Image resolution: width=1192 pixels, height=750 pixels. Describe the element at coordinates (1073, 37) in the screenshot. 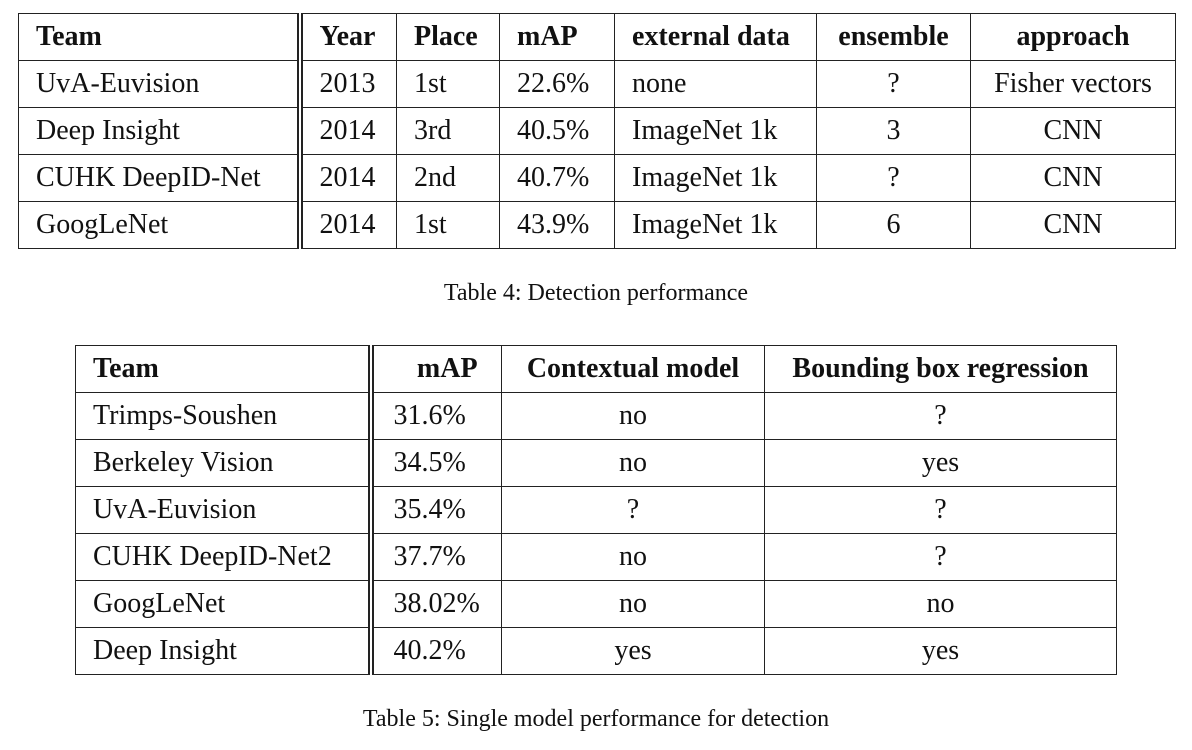

I see `header-approach: approach` at that location.